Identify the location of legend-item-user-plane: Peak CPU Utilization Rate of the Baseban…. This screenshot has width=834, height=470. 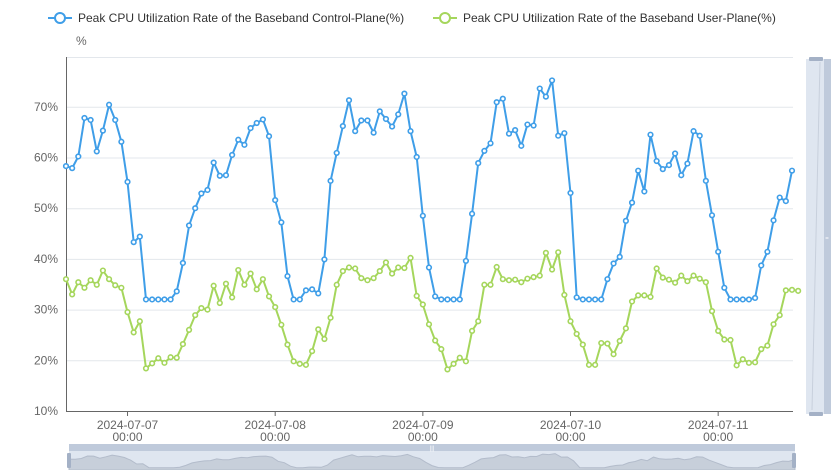
(604, 18).